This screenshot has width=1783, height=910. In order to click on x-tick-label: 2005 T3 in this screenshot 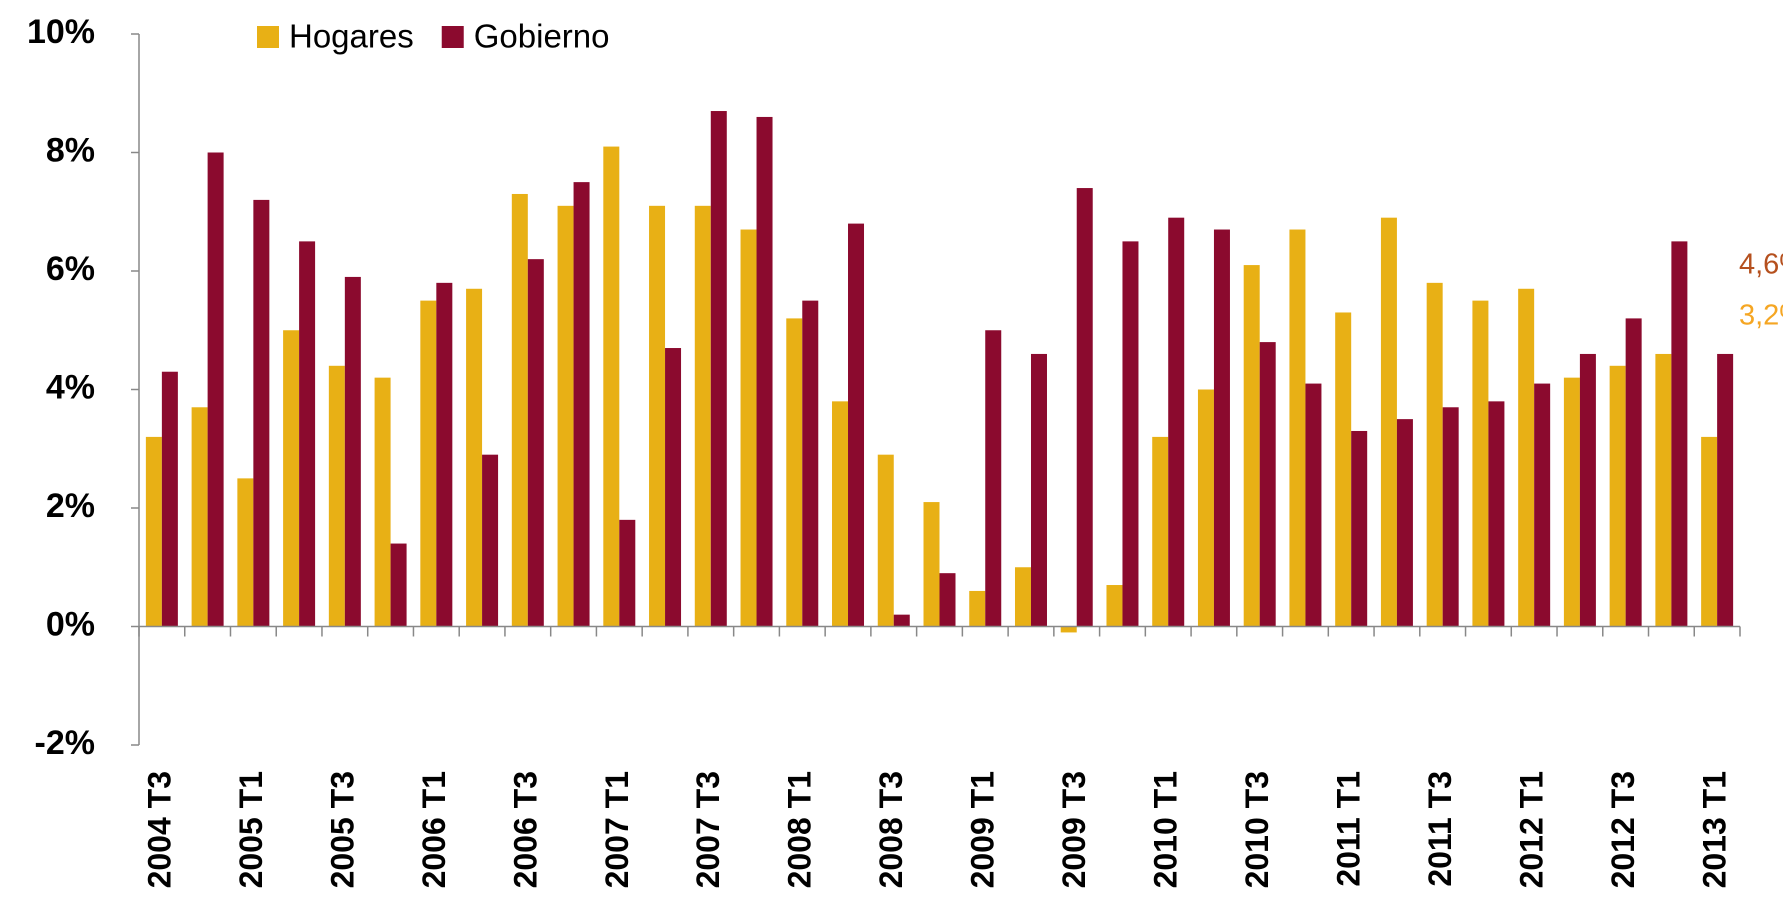, I will do `click(342, 829)`.